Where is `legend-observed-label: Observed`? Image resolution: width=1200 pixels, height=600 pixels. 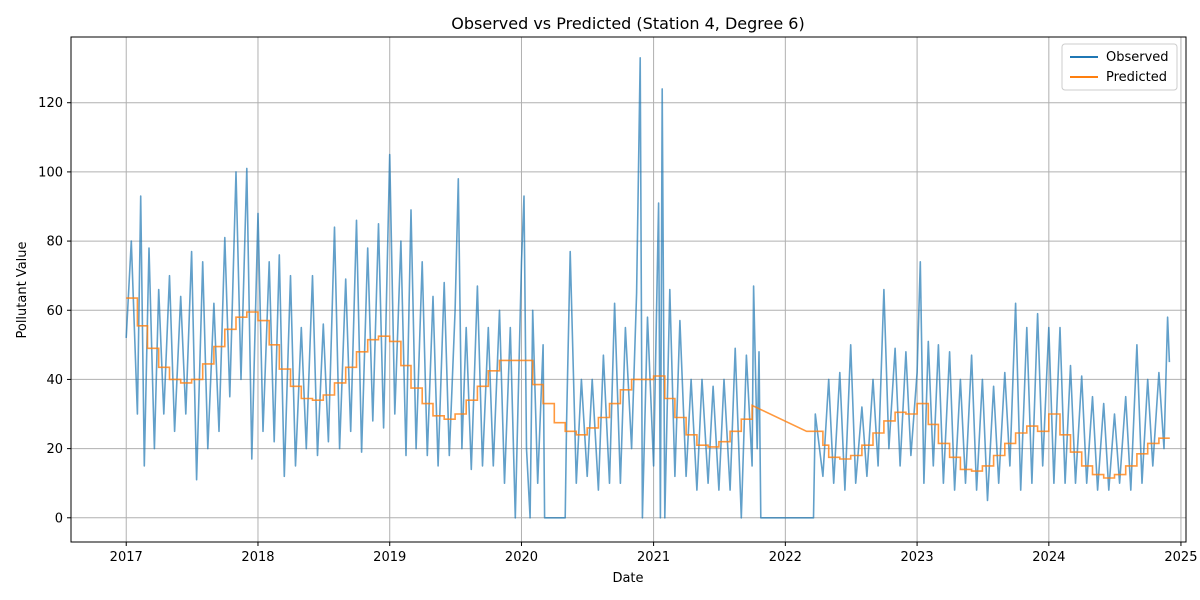
legend-observed-label: Observed is located at coordinates (1137, 57).